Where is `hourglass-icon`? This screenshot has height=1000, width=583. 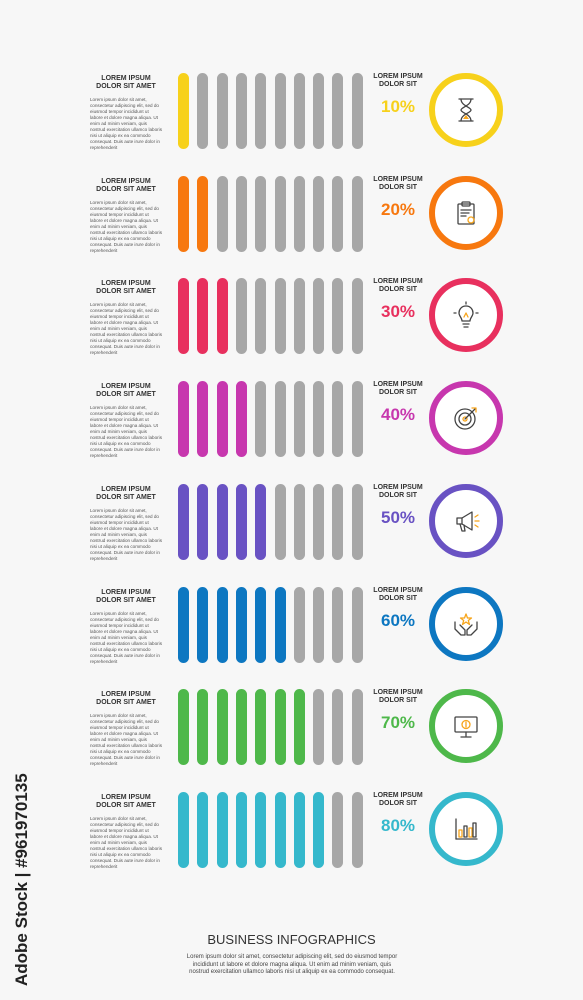 hourglass-icon is located at coordinates (466, 110).